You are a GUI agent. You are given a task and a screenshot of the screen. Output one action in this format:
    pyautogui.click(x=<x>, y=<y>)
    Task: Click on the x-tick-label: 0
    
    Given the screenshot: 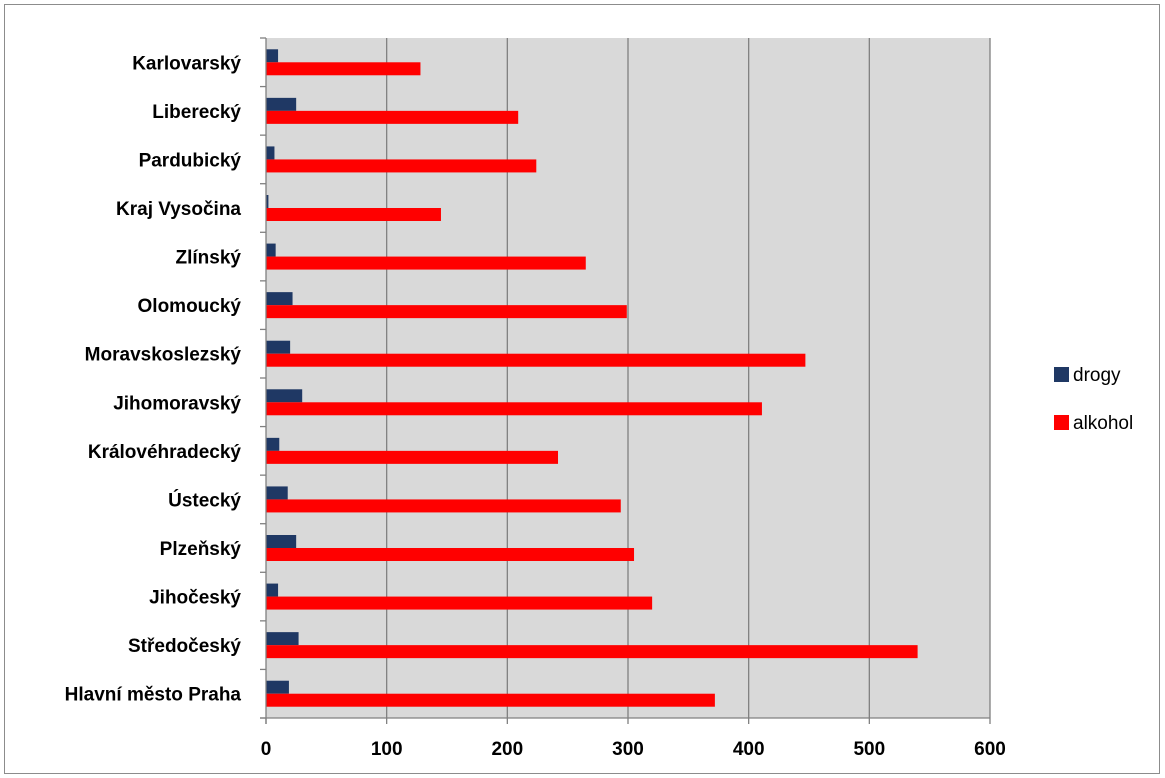 What is the action you would take?
    pyautogui.click(x=266, y=749)
    